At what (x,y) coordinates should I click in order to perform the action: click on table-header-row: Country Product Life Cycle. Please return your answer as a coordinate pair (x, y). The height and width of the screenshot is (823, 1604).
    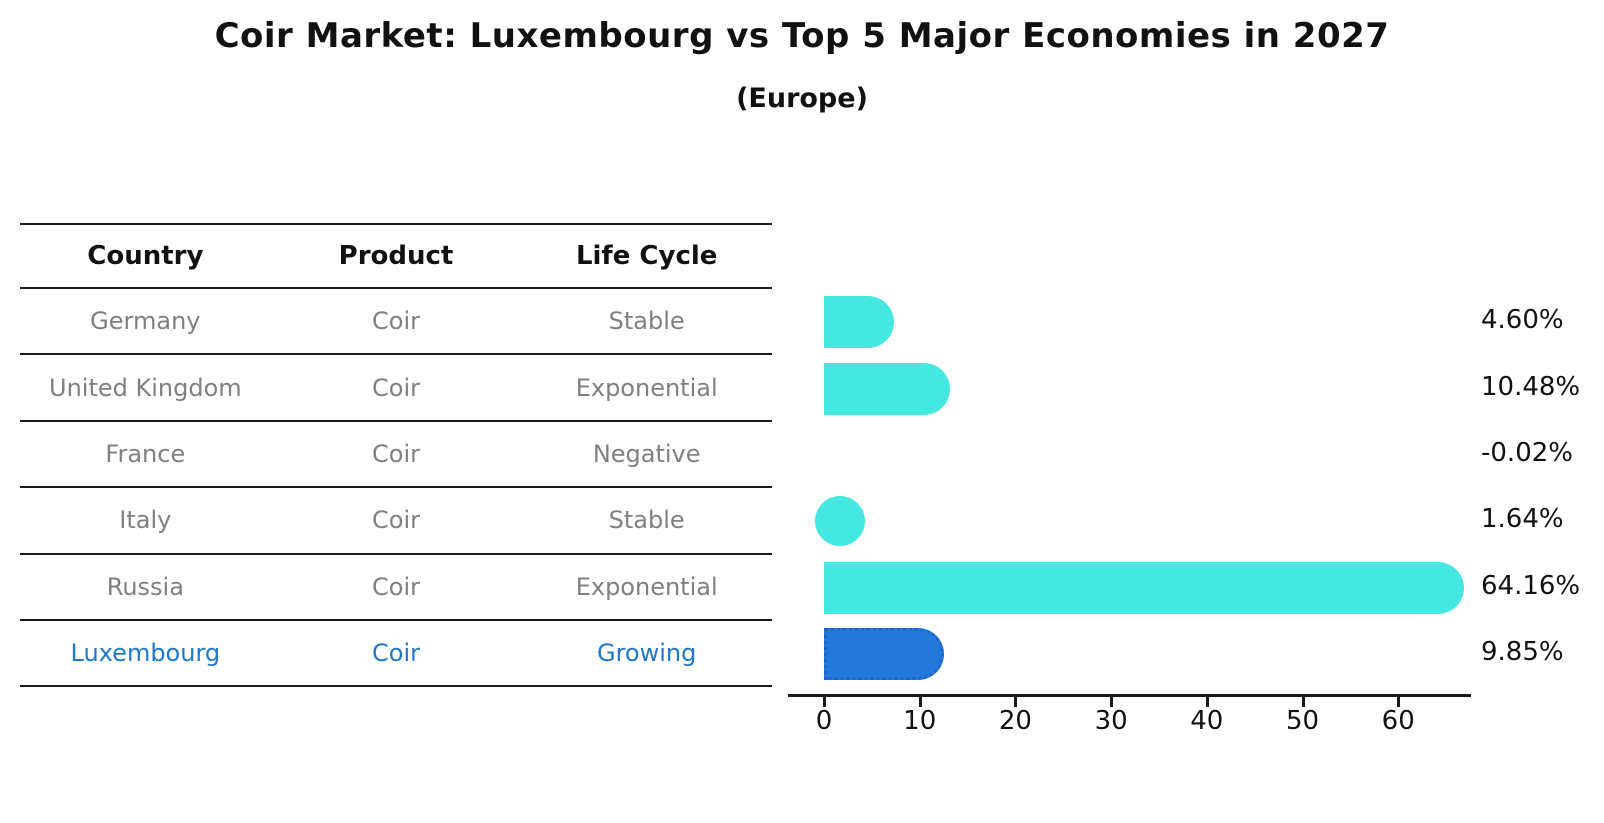
    Looking at the image, I should click on (396, 257).